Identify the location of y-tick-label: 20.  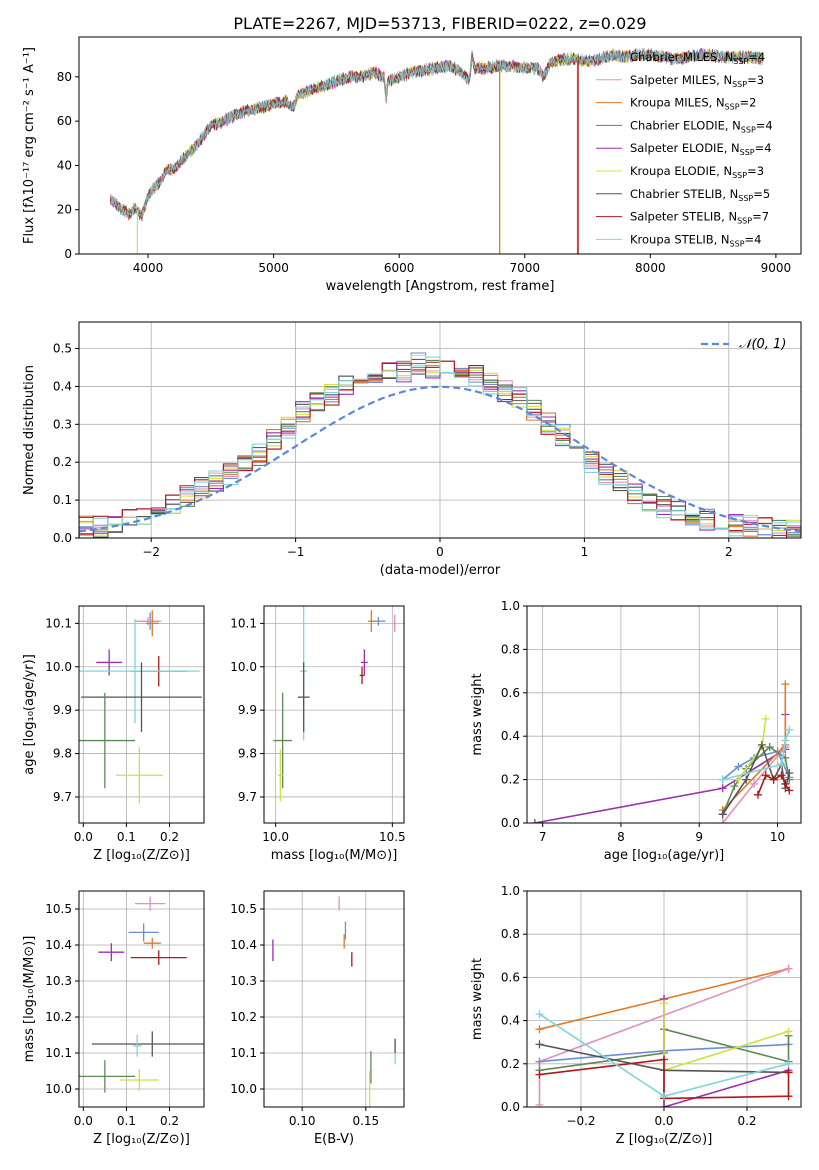
(64, 210).